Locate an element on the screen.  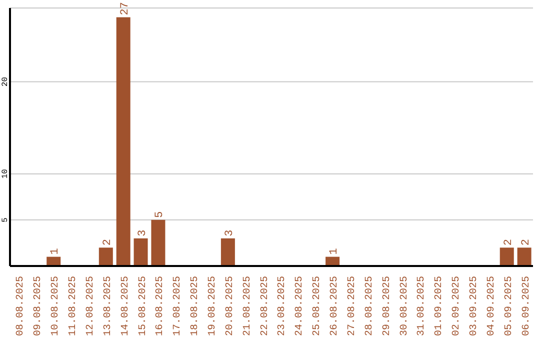
data-label: 27 is located at coordinates (125, 9).